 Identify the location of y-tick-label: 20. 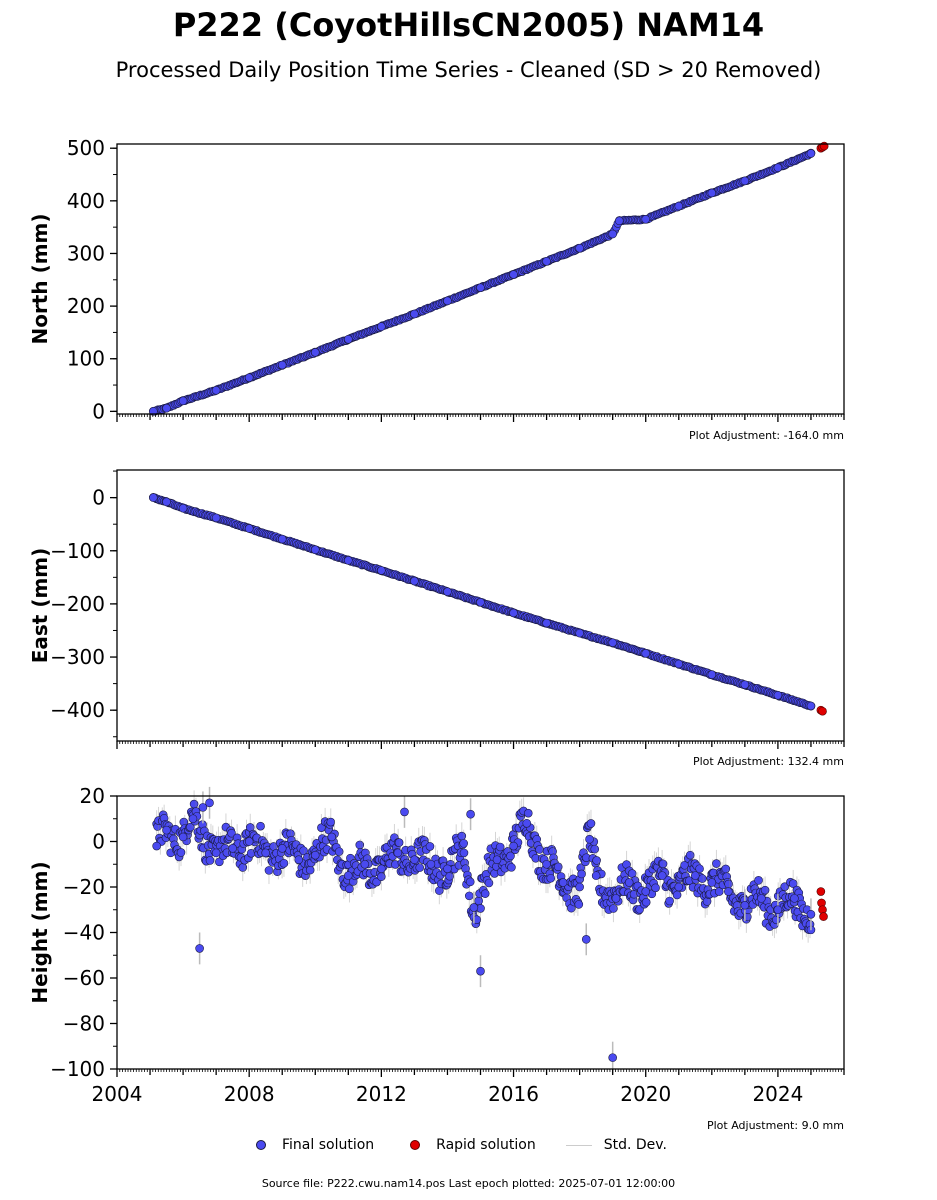
(92, 796).